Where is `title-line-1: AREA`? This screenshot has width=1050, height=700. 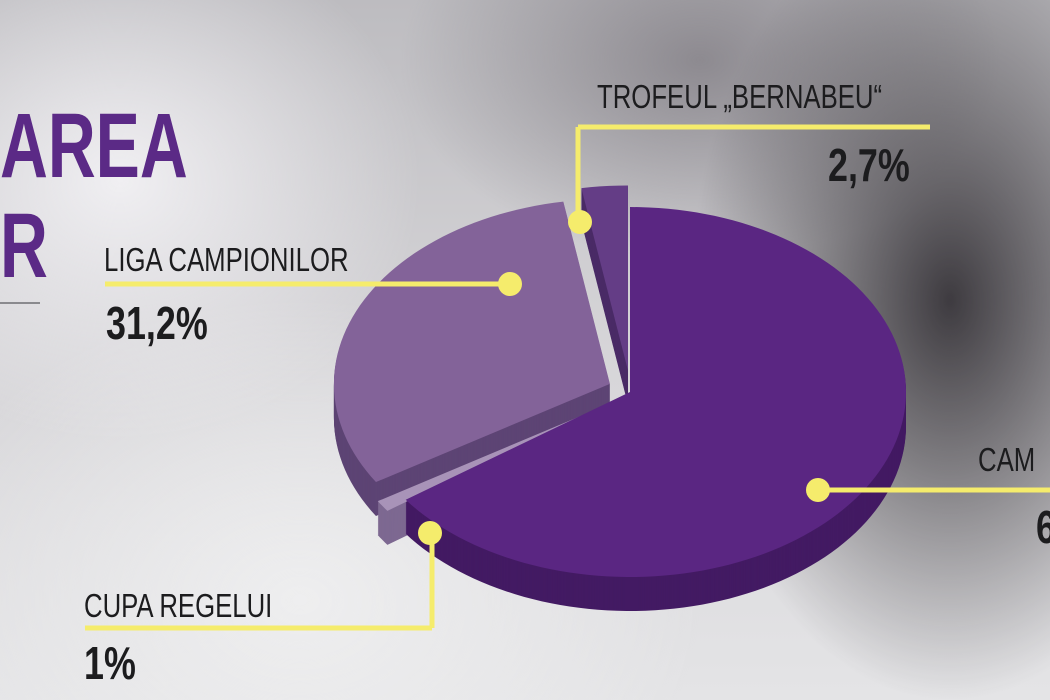
title-line-1: AREA is located at coordinates (94, 146).